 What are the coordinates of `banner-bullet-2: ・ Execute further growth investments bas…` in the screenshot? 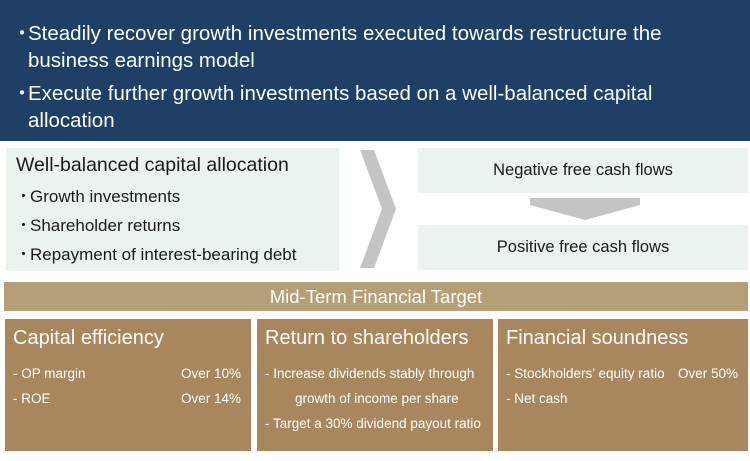 It's located at (376, 106).